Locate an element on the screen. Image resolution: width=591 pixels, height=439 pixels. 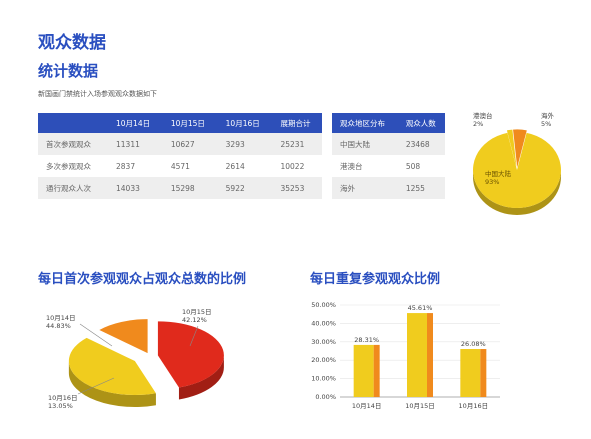
x-tick-label: 10月16日 is located at coordinates (474, 406).